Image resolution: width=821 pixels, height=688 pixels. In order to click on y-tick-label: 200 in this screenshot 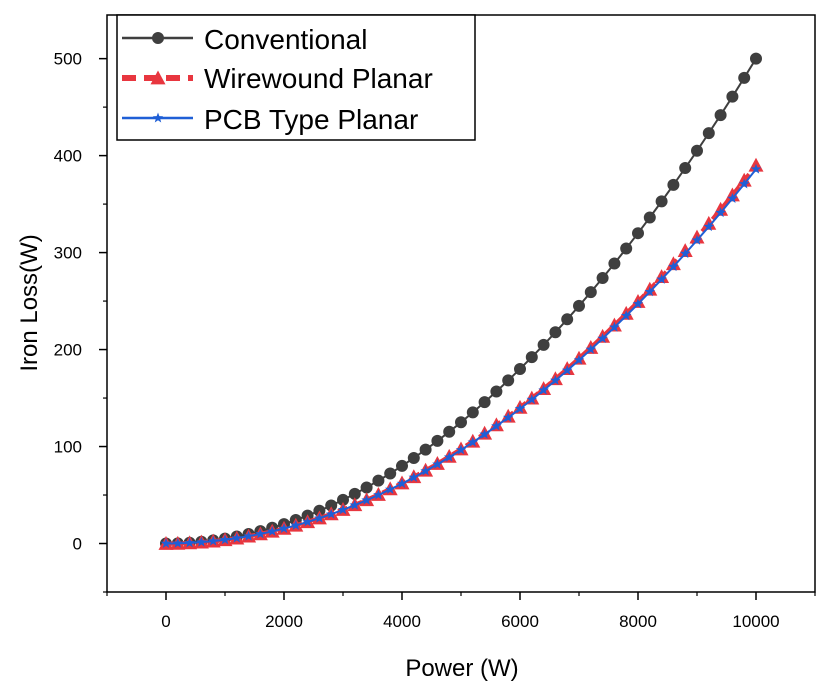, I will do `click(68, 350)`.